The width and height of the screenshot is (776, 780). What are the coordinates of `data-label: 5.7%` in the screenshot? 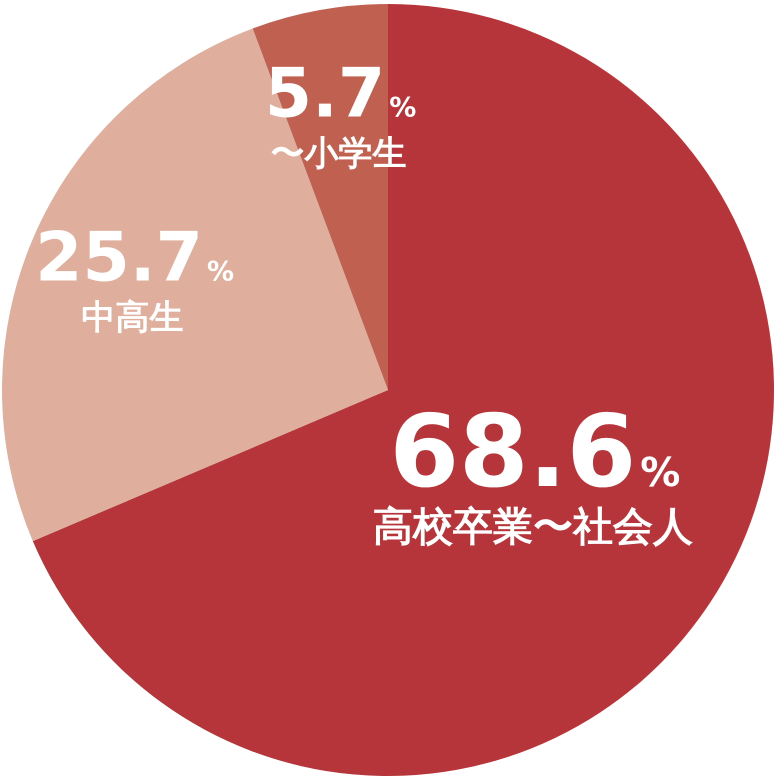 It's located at (340, 94).